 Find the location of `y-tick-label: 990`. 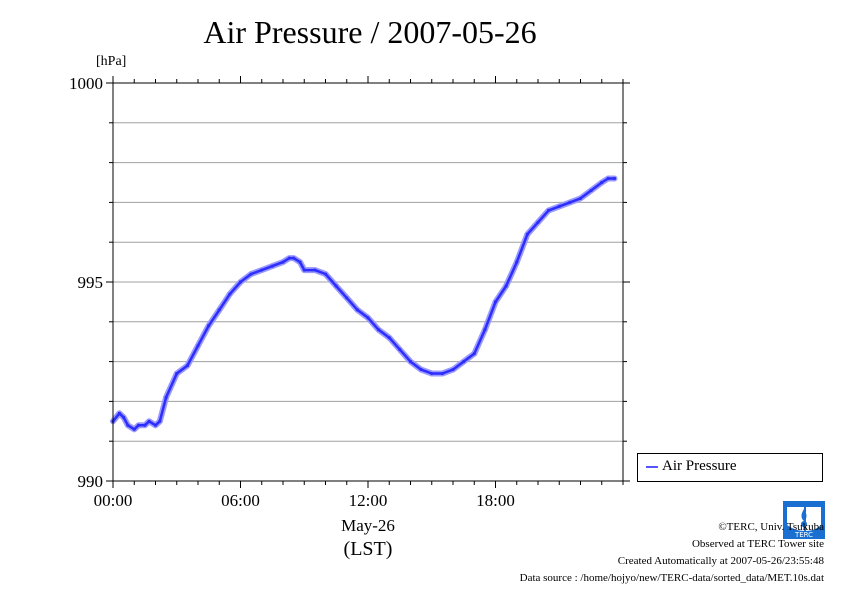

y-tick-label: 990 is located at coordinates (91, 481).